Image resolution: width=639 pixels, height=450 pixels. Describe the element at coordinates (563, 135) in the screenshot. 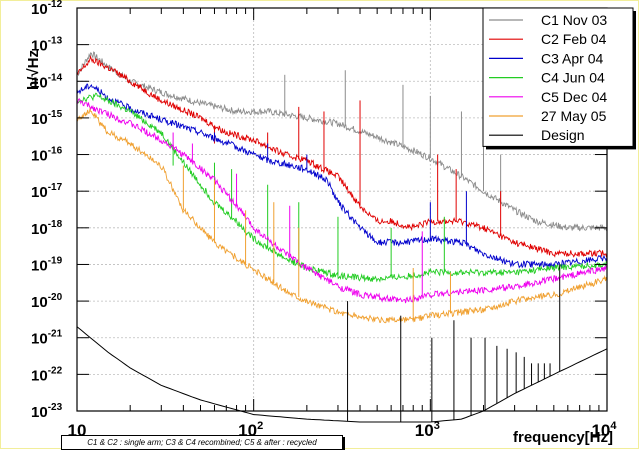

I see `legend-label: Design` at that location.